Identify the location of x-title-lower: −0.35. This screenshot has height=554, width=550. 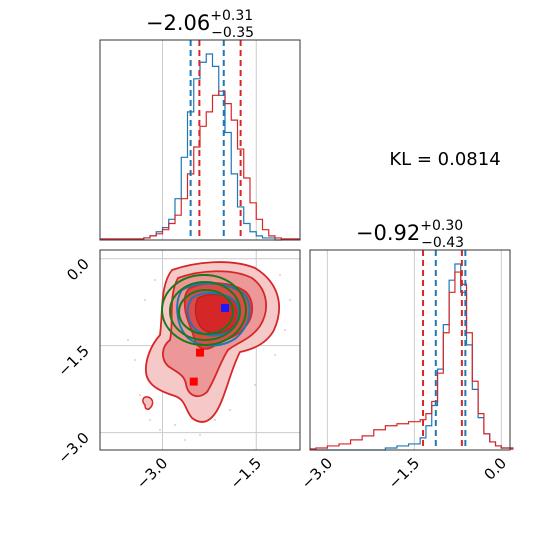
(232, 33).